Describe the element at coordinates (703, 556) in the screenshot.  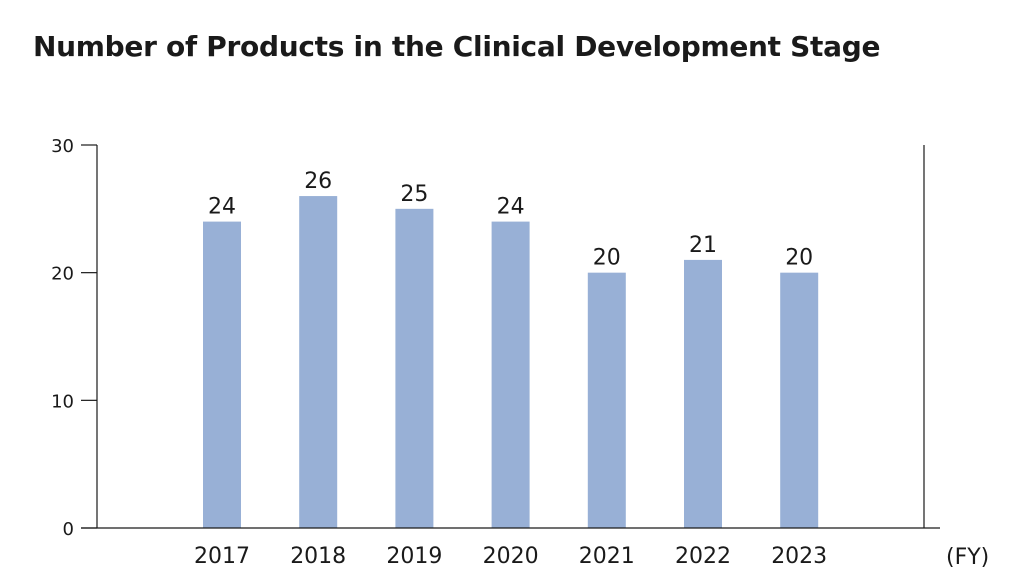
I see `x-tick-label: 2022` at that location.